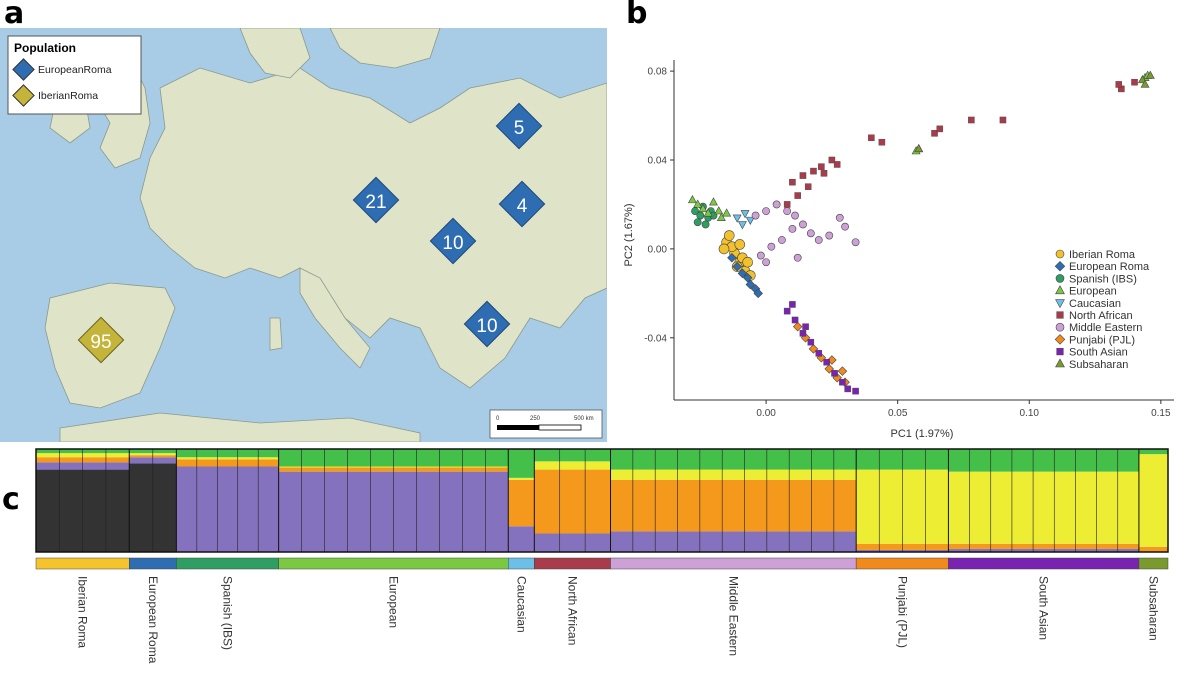 The image size is (1200, 684). I want to click on italy, so click(335, 318).